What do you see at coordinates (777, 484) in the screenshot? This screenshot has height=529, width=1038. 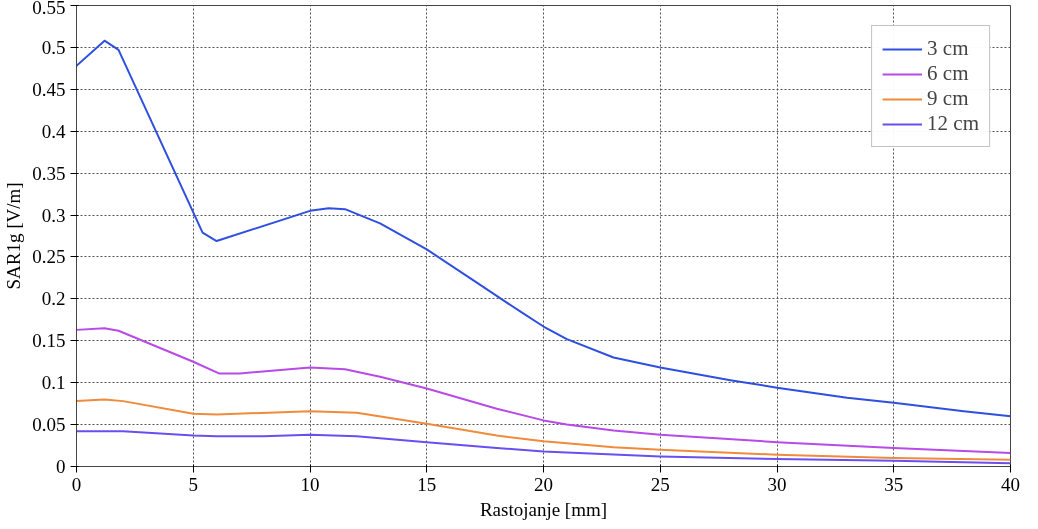 I see `x-tick-label: 30` at bounding box center [777, 484].